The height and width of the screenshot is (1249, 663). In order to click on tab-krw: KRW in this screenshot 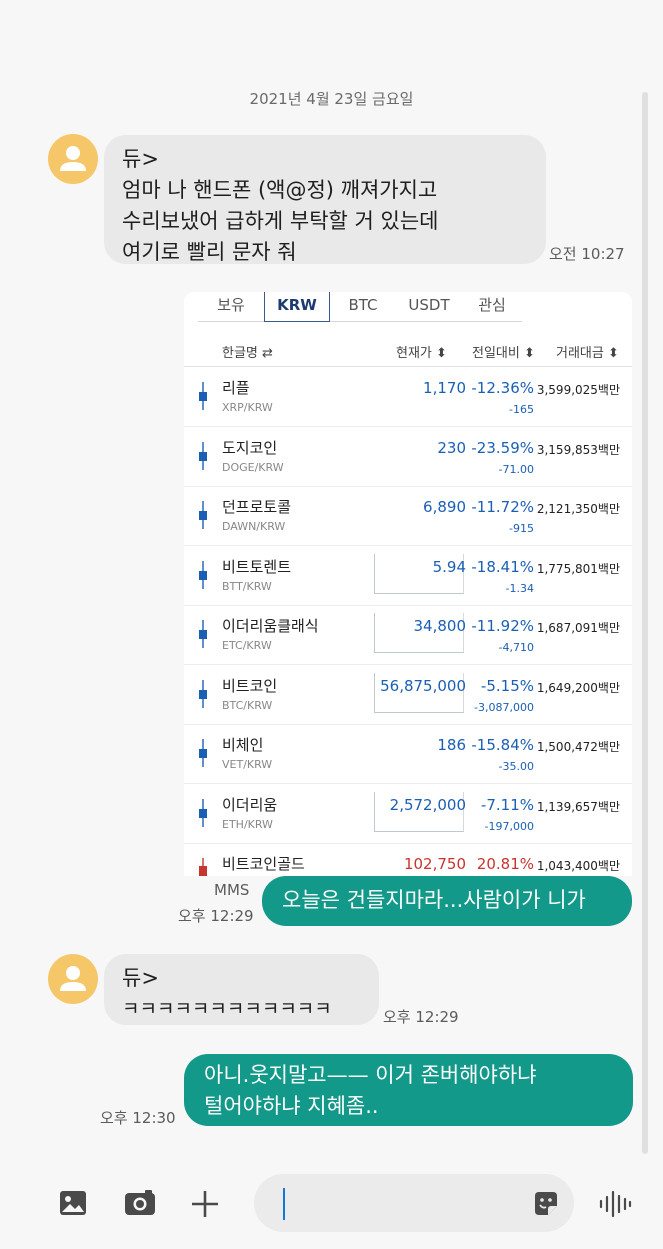, I will do `click(297, 307)`.